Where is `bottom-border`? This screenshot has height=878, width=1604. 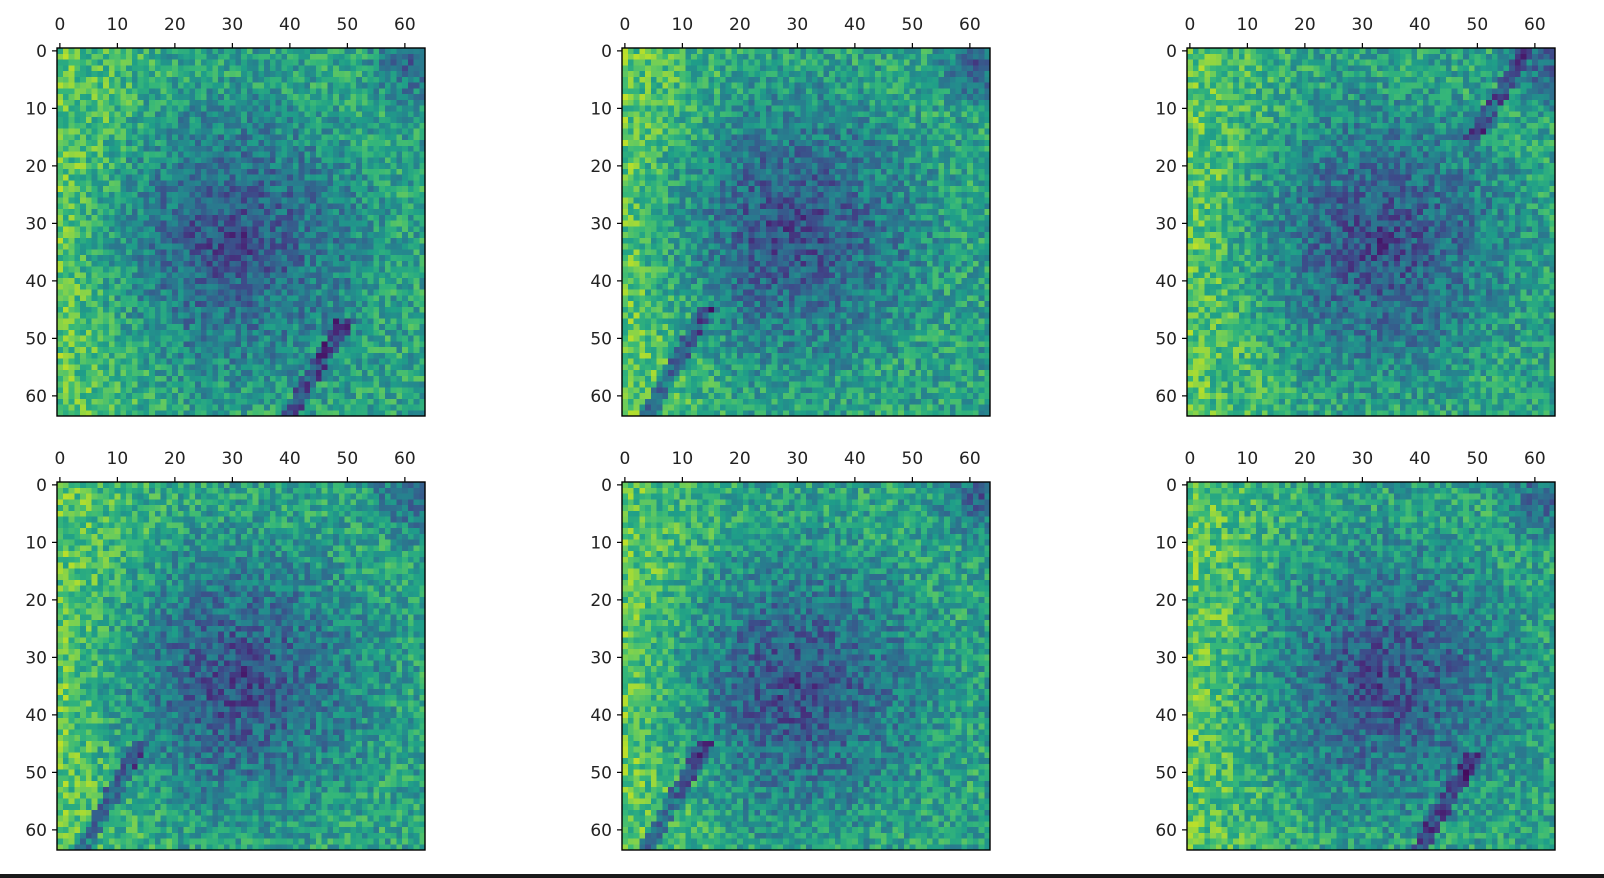 bottom-border is located at coordinates (802, 876).